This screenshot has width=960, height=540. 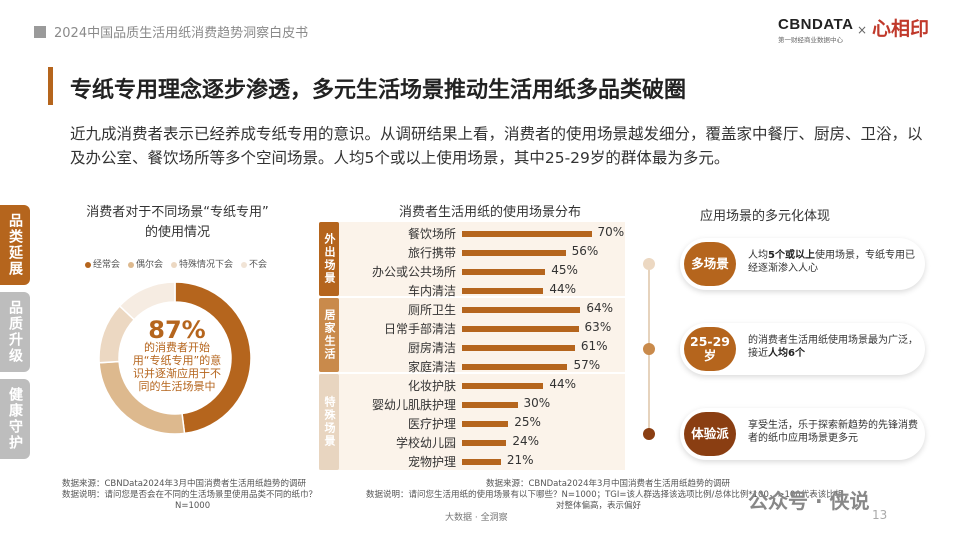 What do you see at coordinates (329, 259) in the screenshot?
I see `group-label-outdoor: 外出场景` at bounding box center [329, 259].